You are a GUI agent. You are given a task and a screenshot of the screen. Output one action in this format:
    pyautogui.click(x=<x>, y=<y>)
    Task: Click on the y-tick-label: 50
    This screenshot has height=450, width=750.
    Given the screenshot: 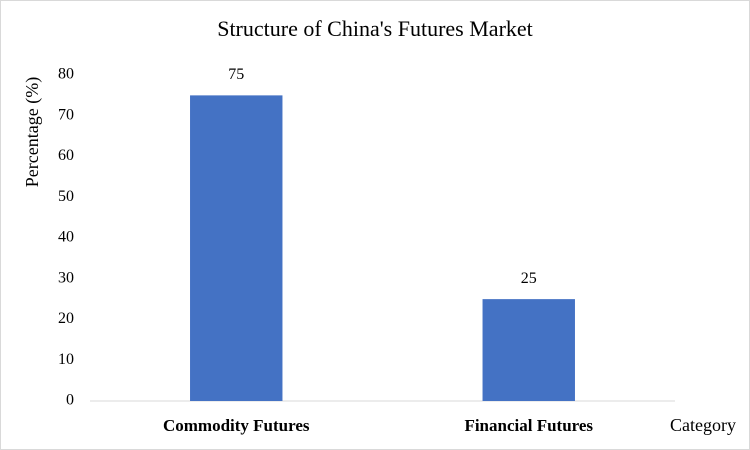 What is the action you would take?
    pyautogui.click(x=66, y=196)
    